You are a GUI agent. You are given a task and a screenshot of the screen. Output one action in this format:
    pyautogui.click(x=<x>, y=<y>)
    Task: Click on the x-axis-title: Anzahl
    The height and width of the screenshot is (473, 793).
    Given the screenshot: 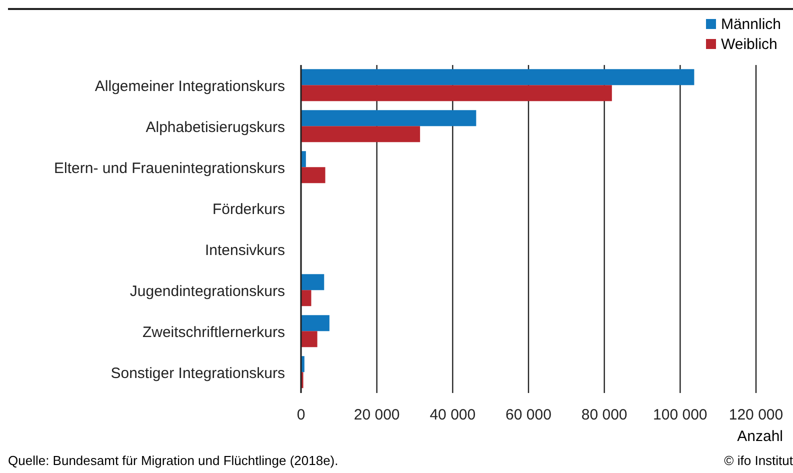 What is the action you would take?
    pyautogui.click(x=760, y=436)
    